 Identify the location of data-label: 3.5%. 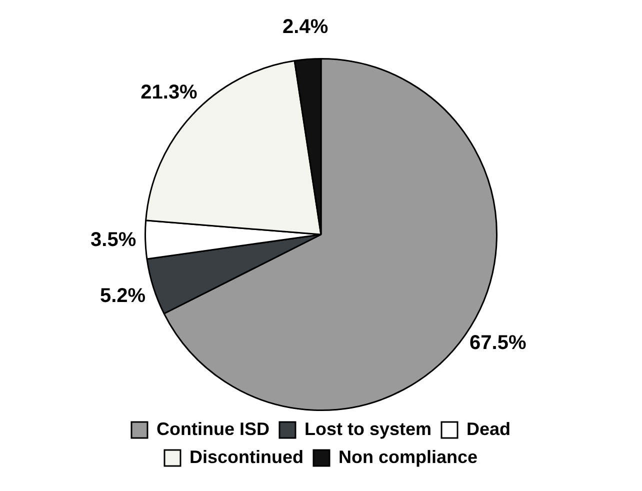
(113, 240).